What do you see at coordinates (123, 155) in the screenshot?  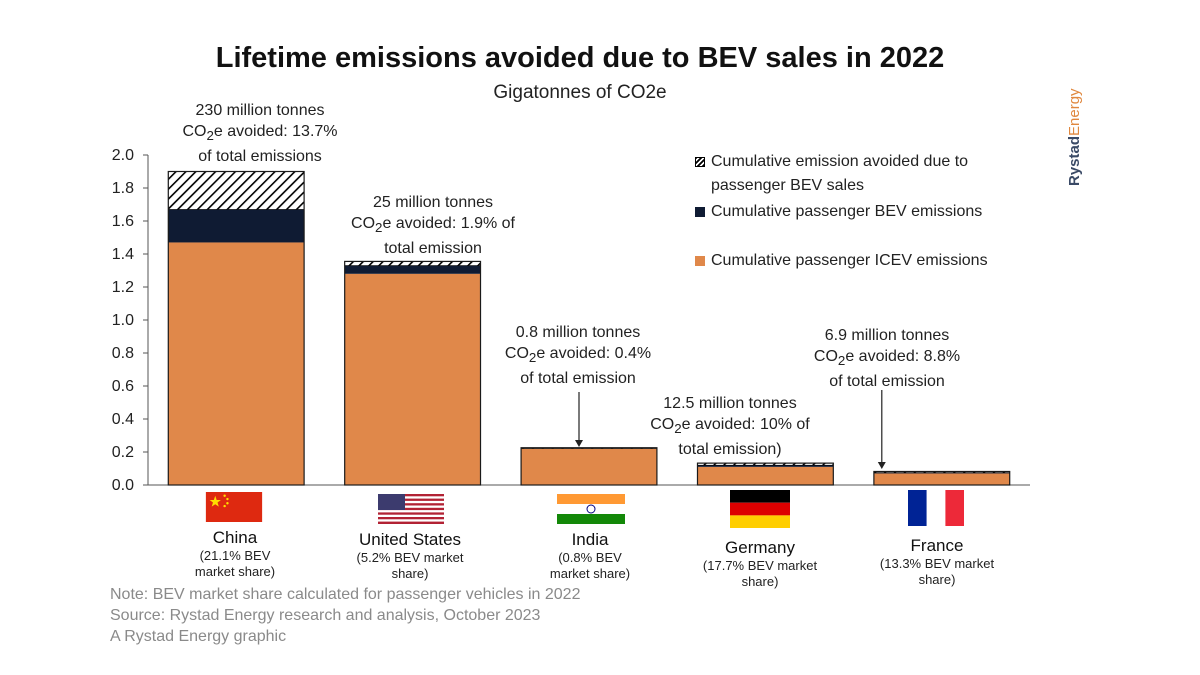 I see `y-tick-label: 2.0` at bounding box center [123, 155].